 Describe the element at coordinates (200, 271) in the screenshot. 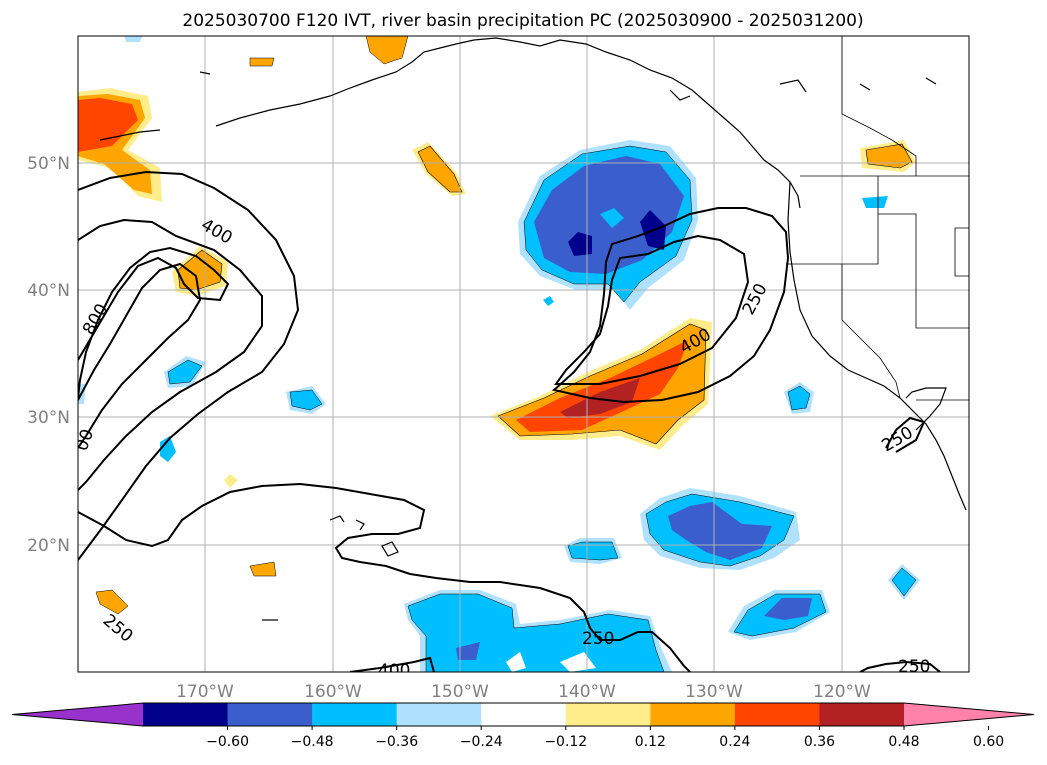

I see `positive-region-west` at that location.